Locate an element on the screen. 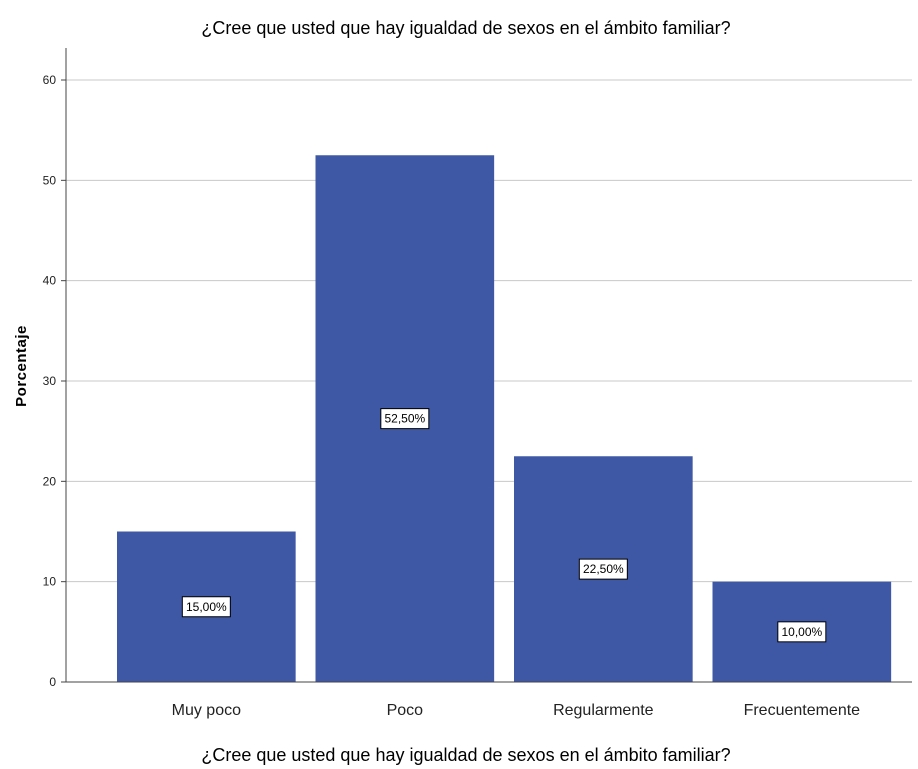 Image resolution: width=918 pixels, height=769 pixels. y-tick-label-40: 40 is located at coordinates (50, 281).